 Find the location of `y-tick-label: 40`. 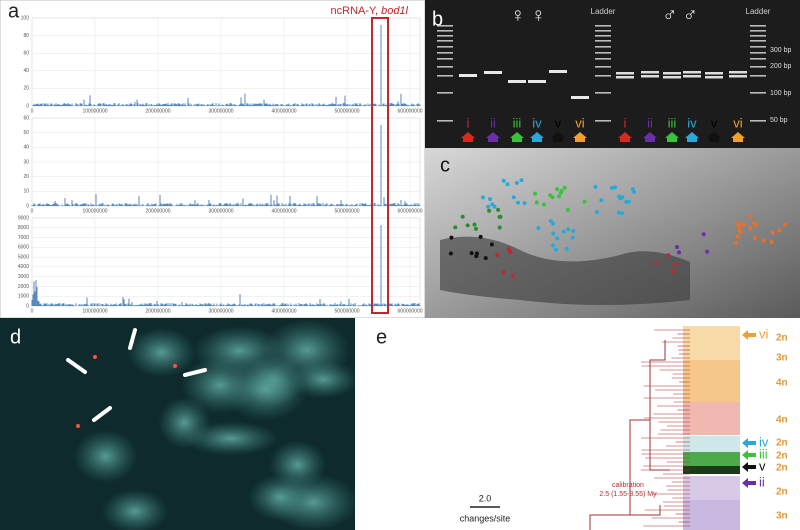

y-tick-label: 40 is located at coordinates (26, 148).